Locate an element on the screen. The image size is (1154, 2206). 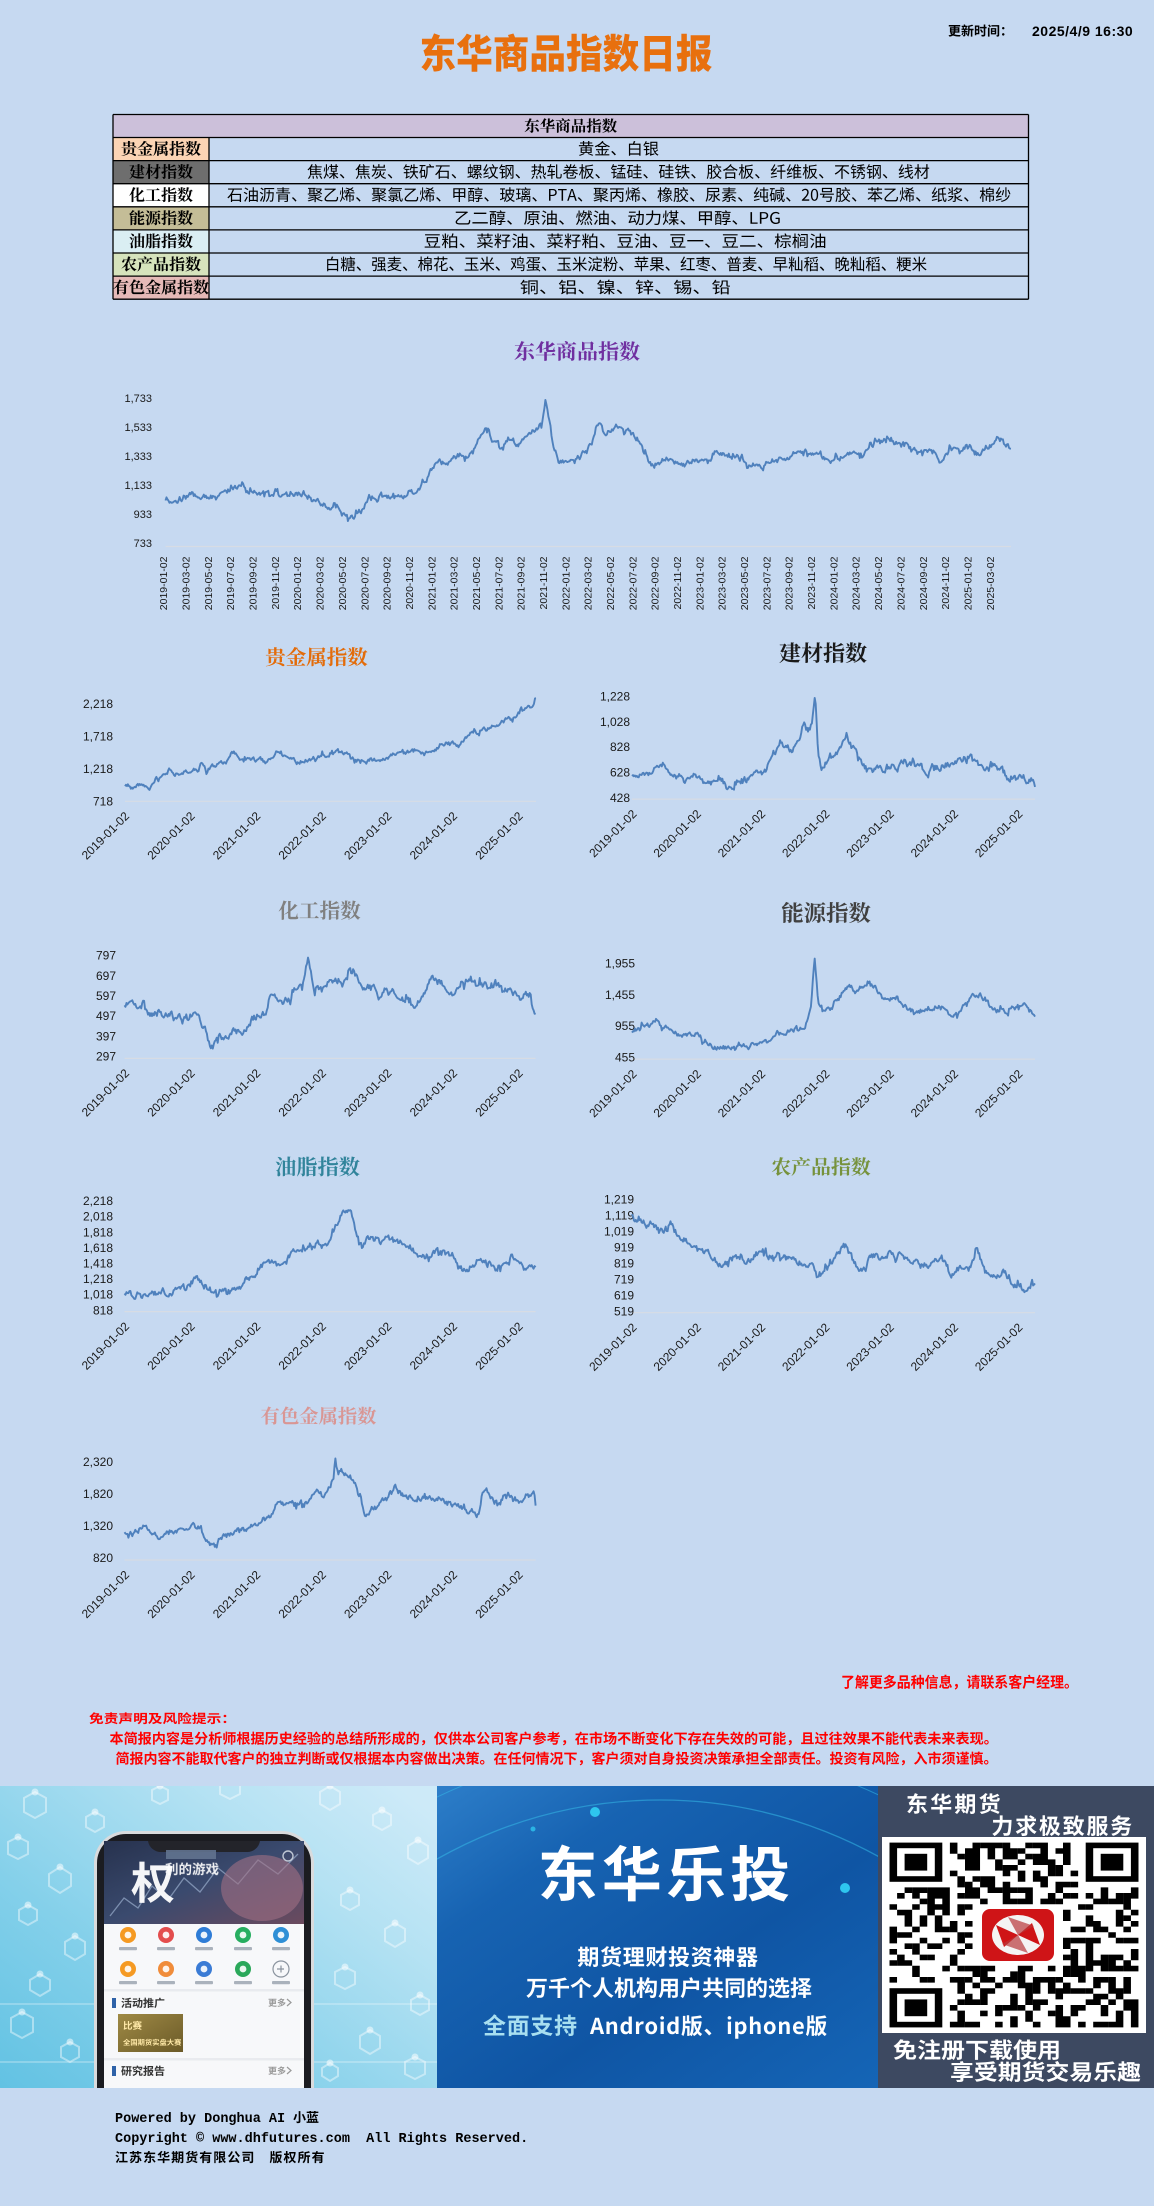
svg-text: 733 is located at coordinates (143, 544).